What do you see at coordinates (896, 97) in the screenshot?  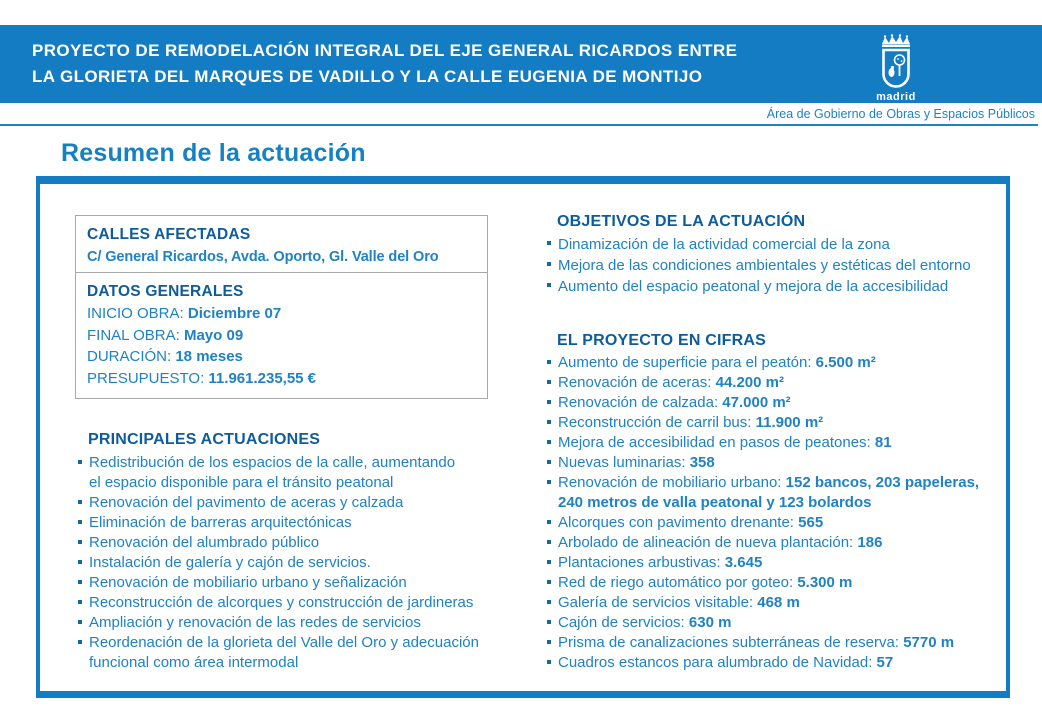 I see `madrid-logo-label: madrid` at bounding box center [896, 97].